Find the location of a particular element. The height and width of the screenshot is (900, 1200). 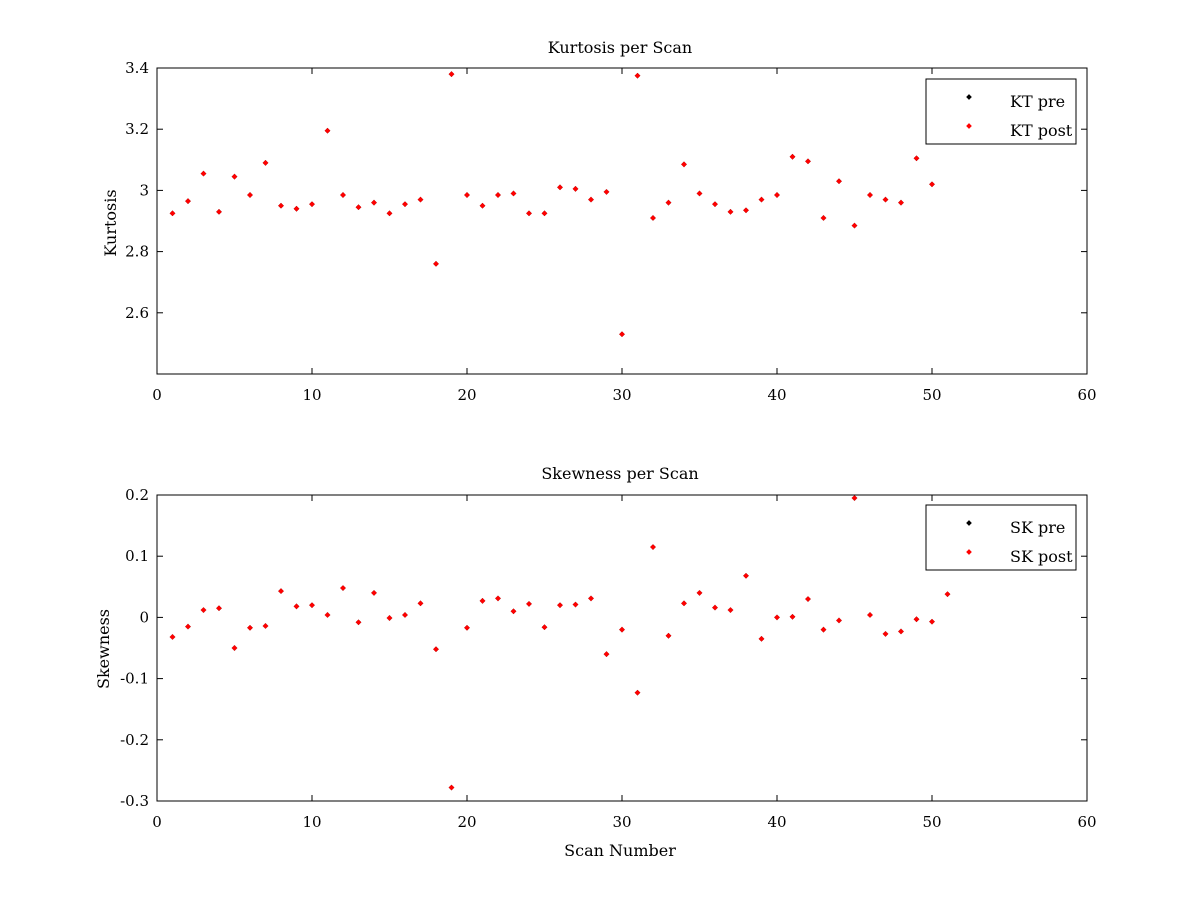

kurtosis-legend-label-pre: KT pre is located at coordinates (1037, 101).